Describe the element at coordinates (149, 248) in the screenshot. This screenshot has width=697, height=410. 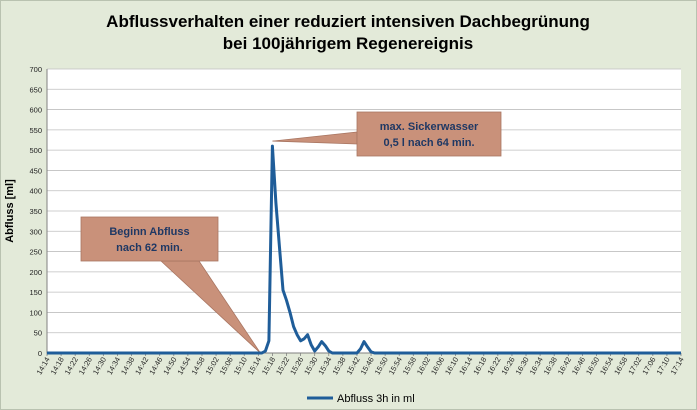
I see `callout-text: nach 62 min.` at that location.